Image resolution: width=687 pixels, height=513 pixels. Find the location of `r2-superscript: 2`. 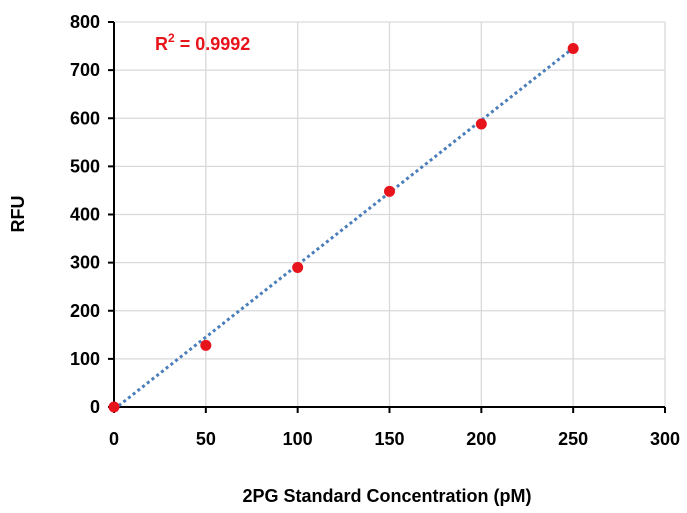

r2-superscript: 2 is located at coordinates (171, 38).